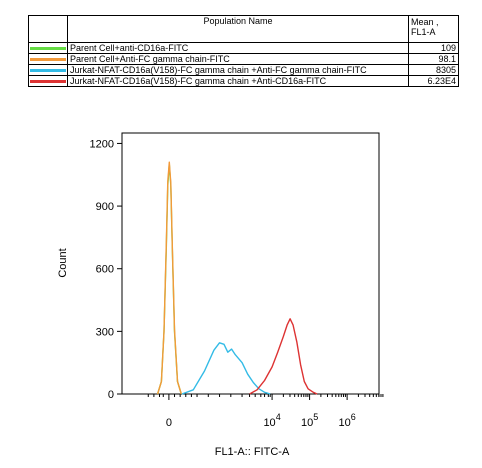 This screenshot has height=468, width=482. Describe the element at coordinates (346, 420) in the screenshot. I see `x-tick-label: 10⁶` at that location.